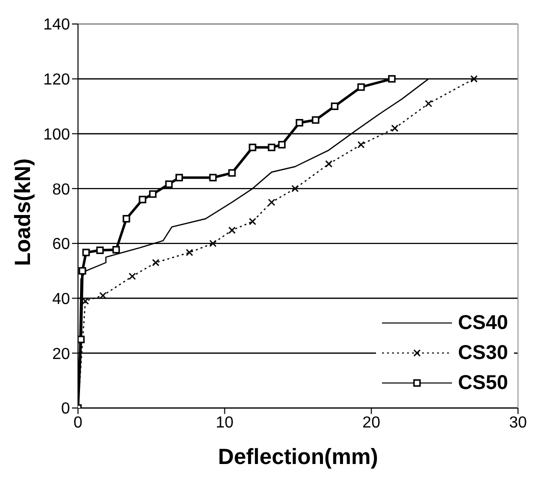 The width and height of the screenshot is (544, 488). I want to click on y-tick-label: 60, so click(61, 245).